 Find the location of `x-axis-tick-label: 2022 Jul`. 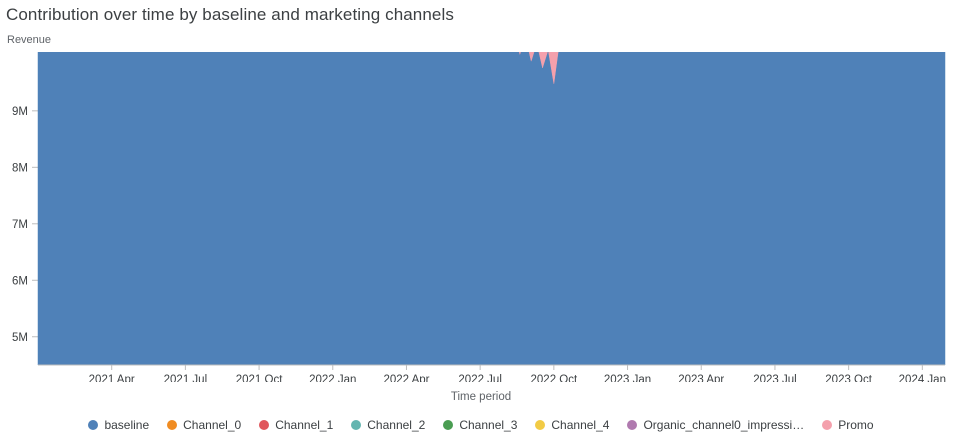

x-axis-tick-label: 2022 Jul is located at coordinates (479, 378).